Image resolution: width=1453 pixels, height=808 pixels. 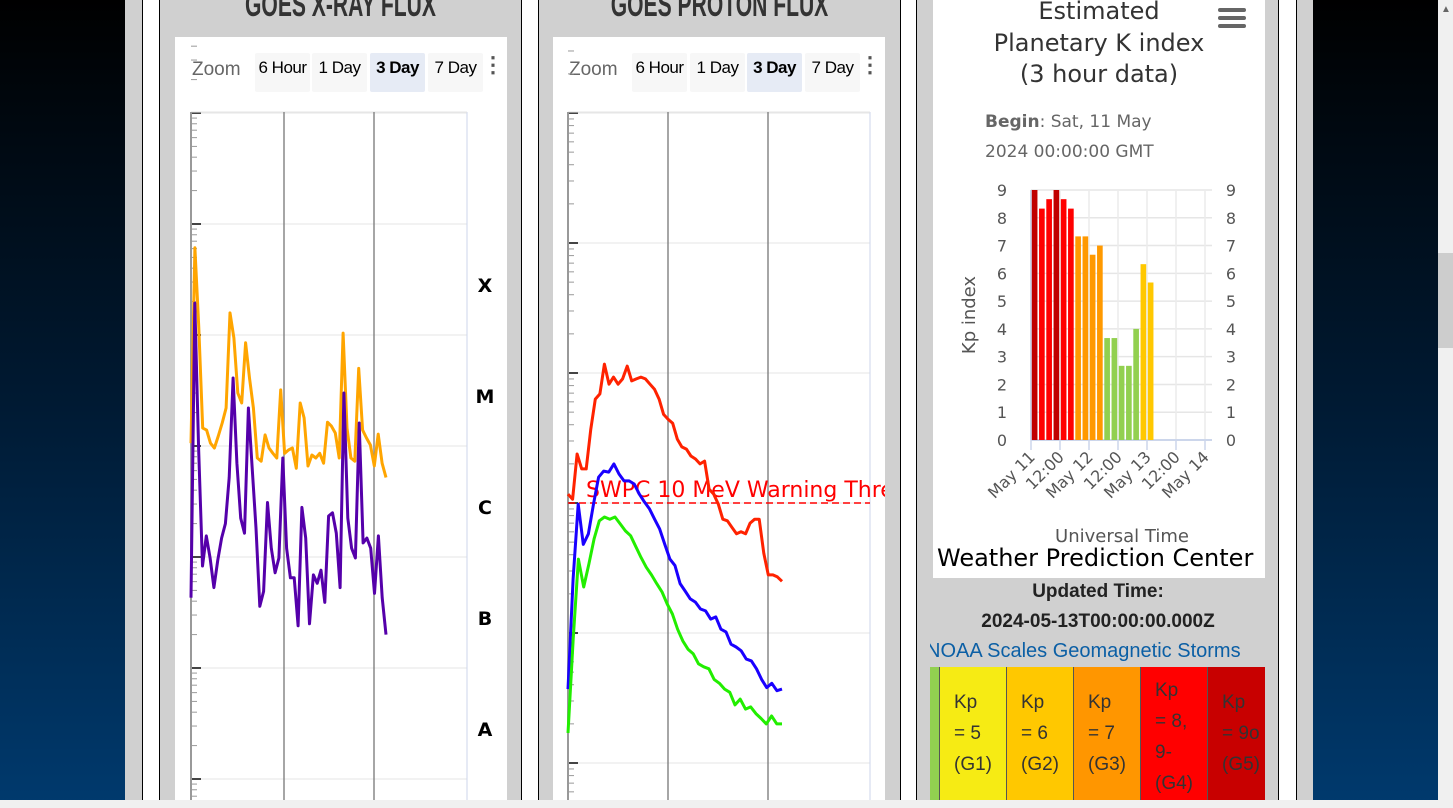 I want to click on y-tick-label-right: 7, so click(x=1231, y=246).